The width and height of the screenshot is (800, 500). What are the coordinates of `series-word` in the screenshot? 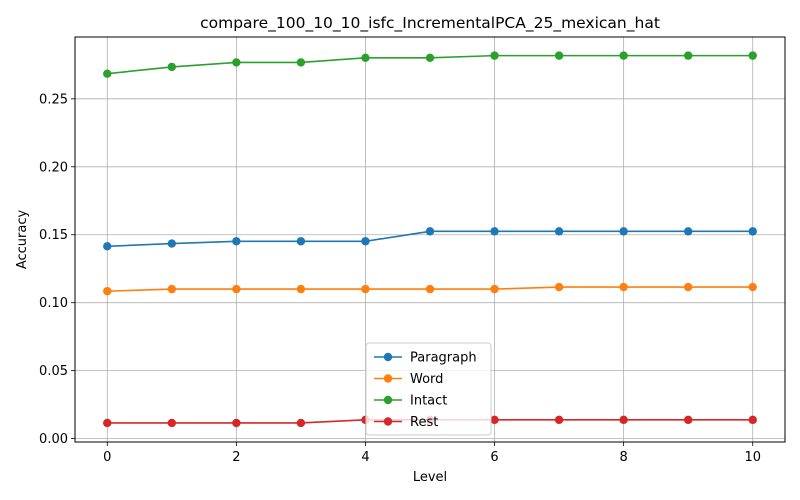 It's located at (430, 289).